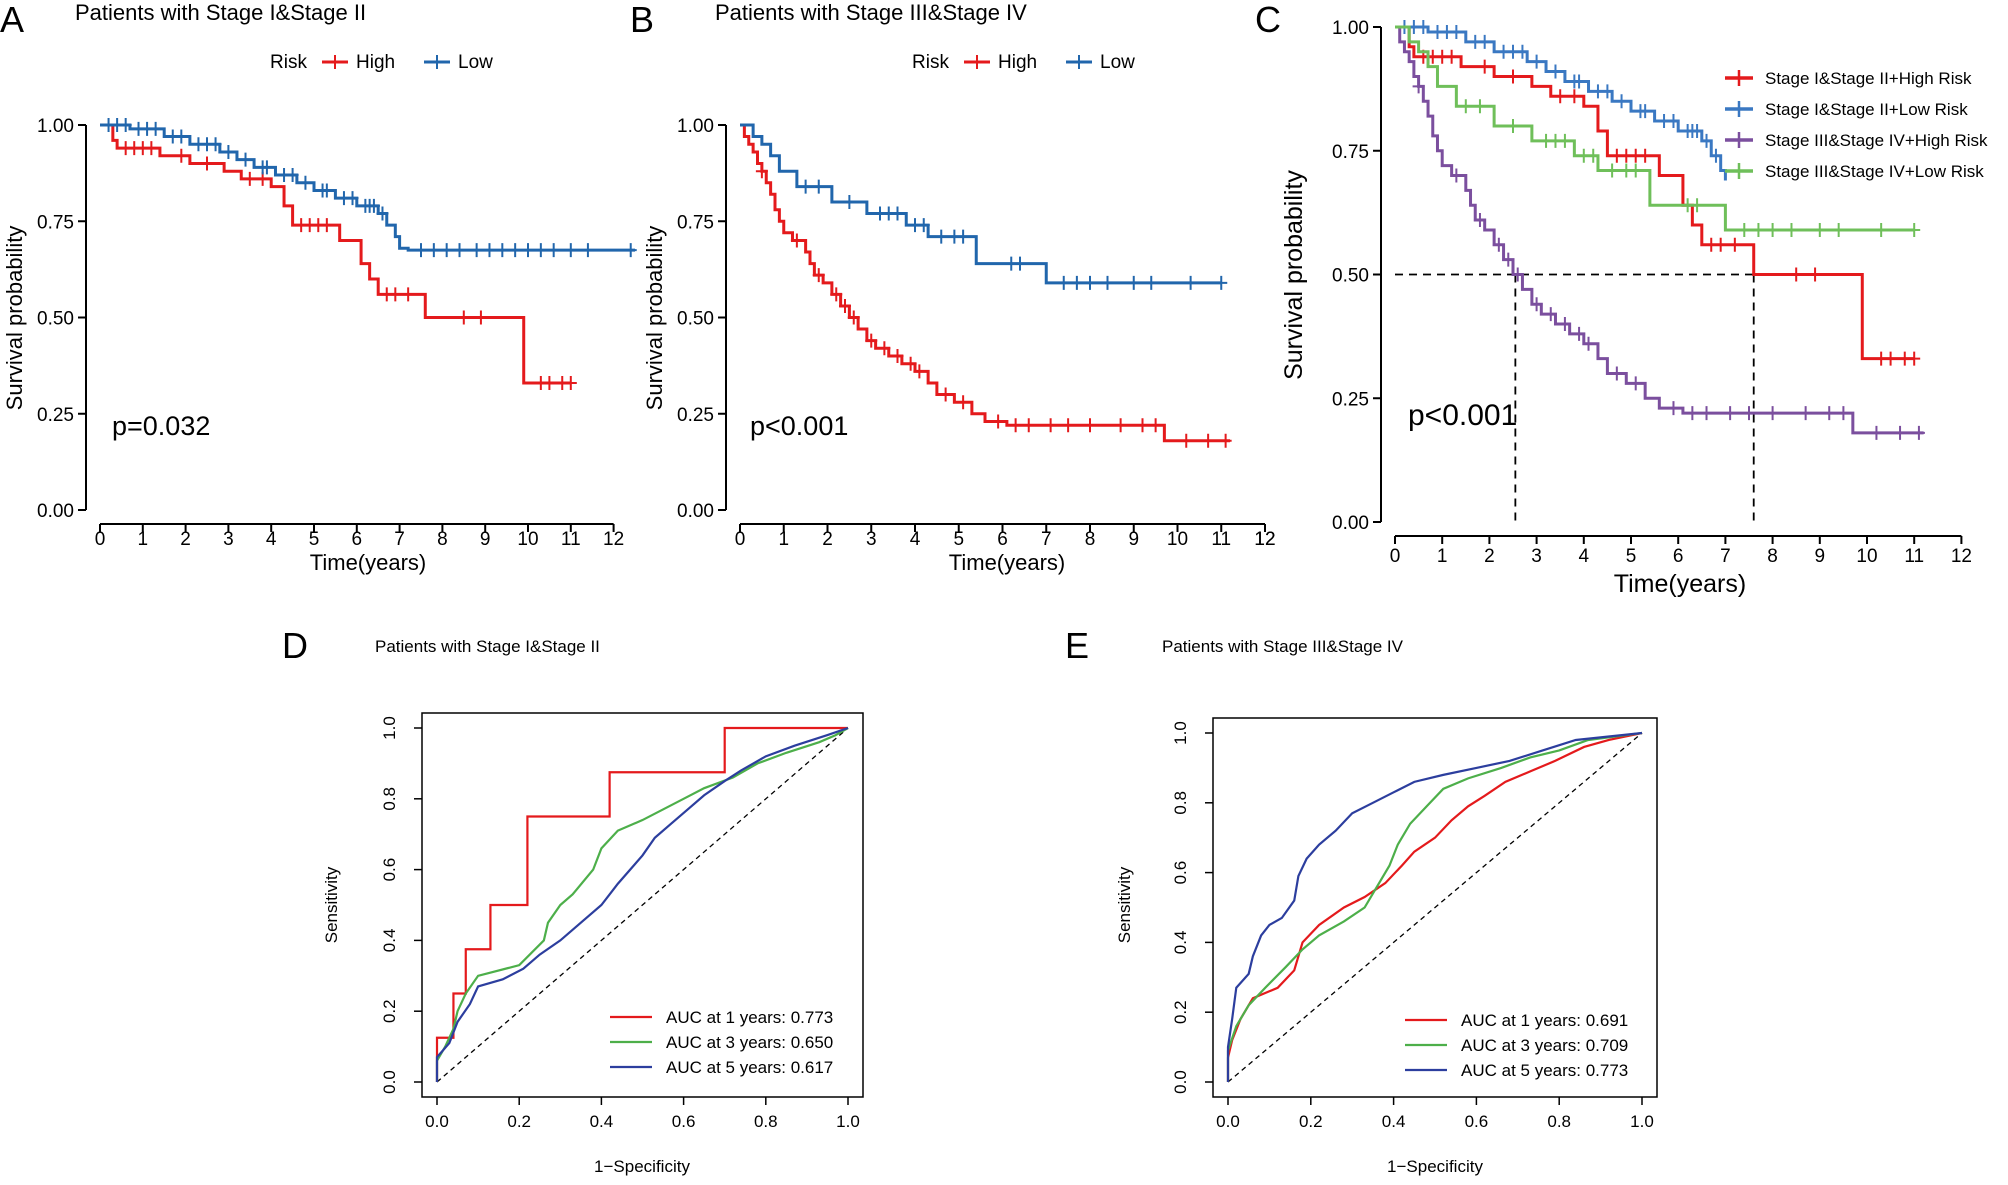  Describe the element at coordinates (766, 1121) in the screenshot. I see `x-tick-label: 0.8` at that location.